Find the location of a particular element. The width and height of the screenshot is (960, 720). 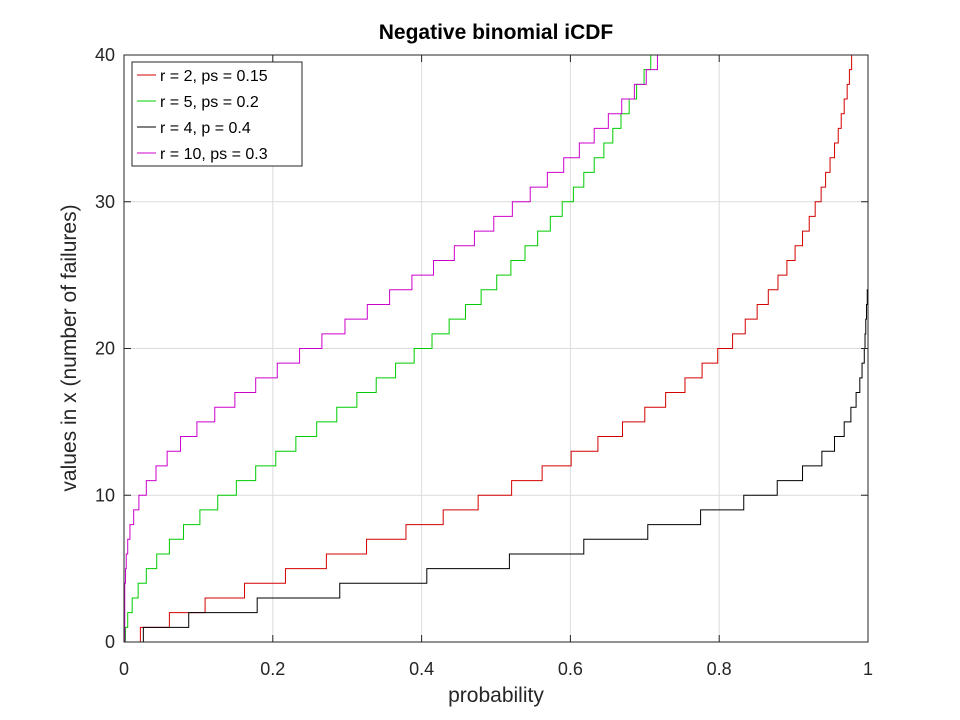

y-tick-labels: 0 10 20 30 40 is located at coordinates (105, 348).